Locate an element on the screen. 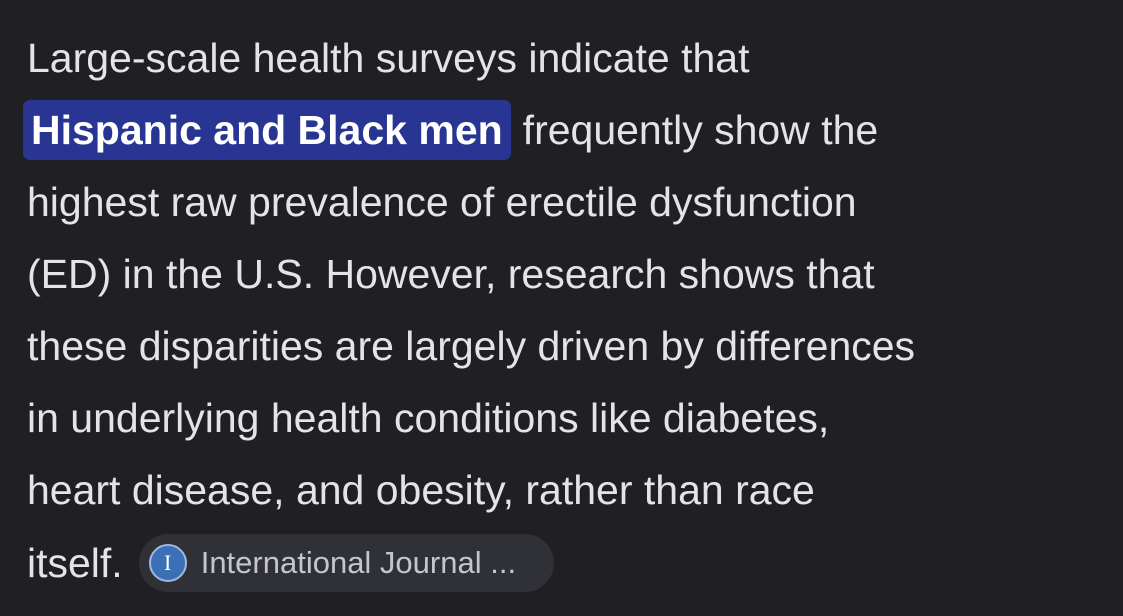 The width and height of the screenshot is (1123, 616). text-line: itself. is located at coordinates (75, 563).